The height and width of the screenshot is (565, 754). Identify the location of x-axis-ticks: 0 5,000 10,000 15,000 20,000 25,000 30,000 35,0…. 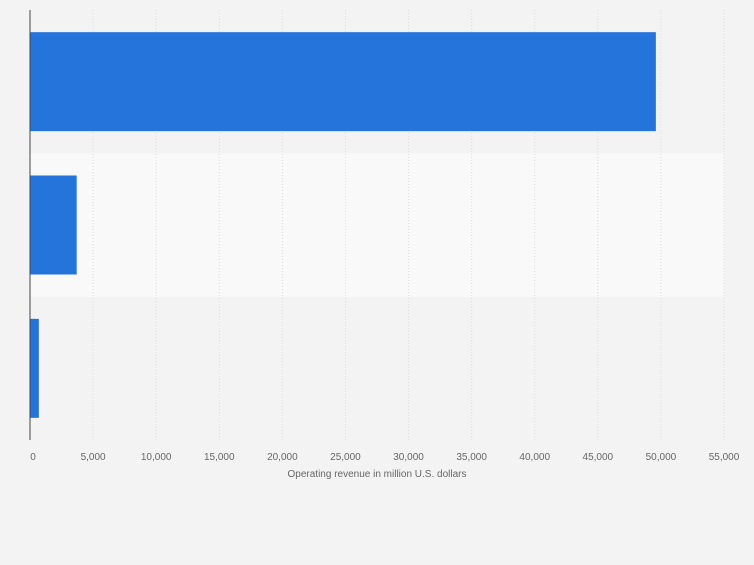
(385, 457).